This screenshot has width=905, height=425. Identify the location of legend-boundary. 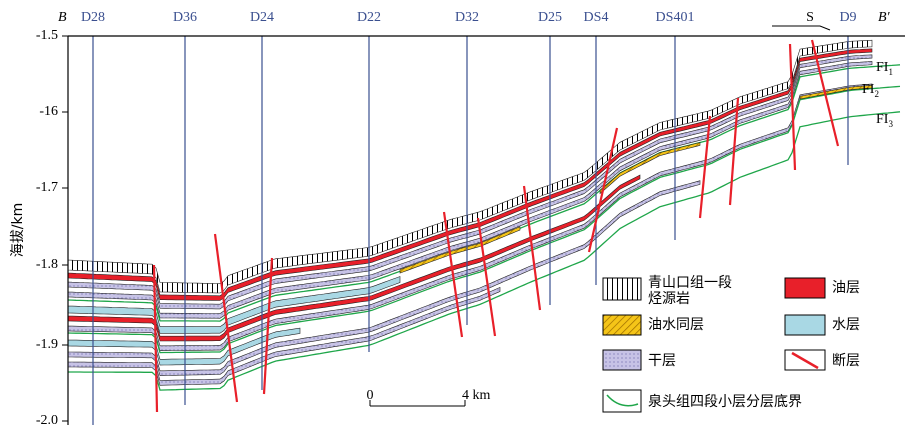
(622, 400).